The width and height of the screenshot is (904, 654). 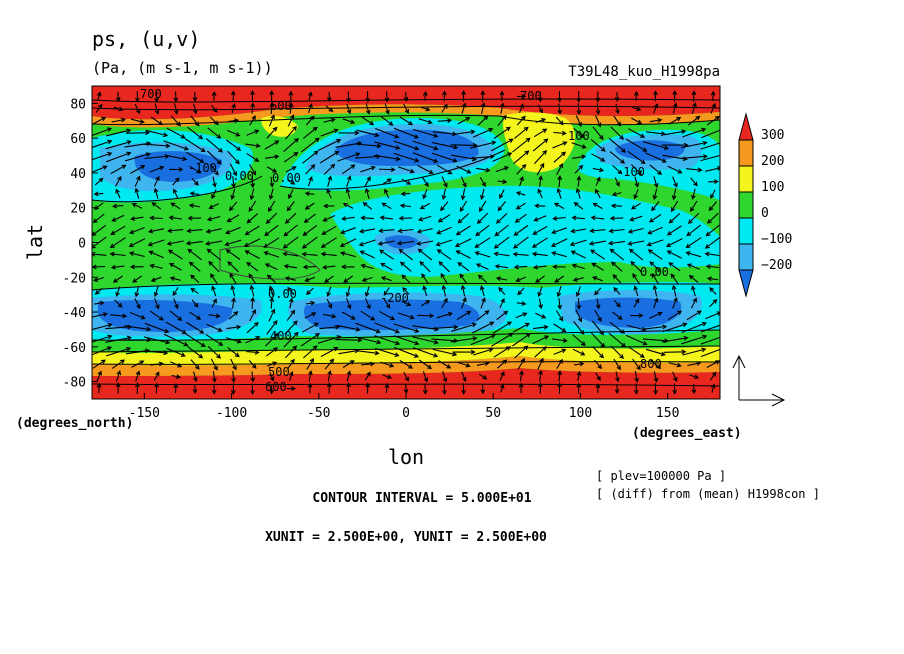 What do you see at coordinates (708, 494) in the screenshot?
I see `diff-note: [ (diff) from (mean) H1998con ]` at bounding box center [708, 494].